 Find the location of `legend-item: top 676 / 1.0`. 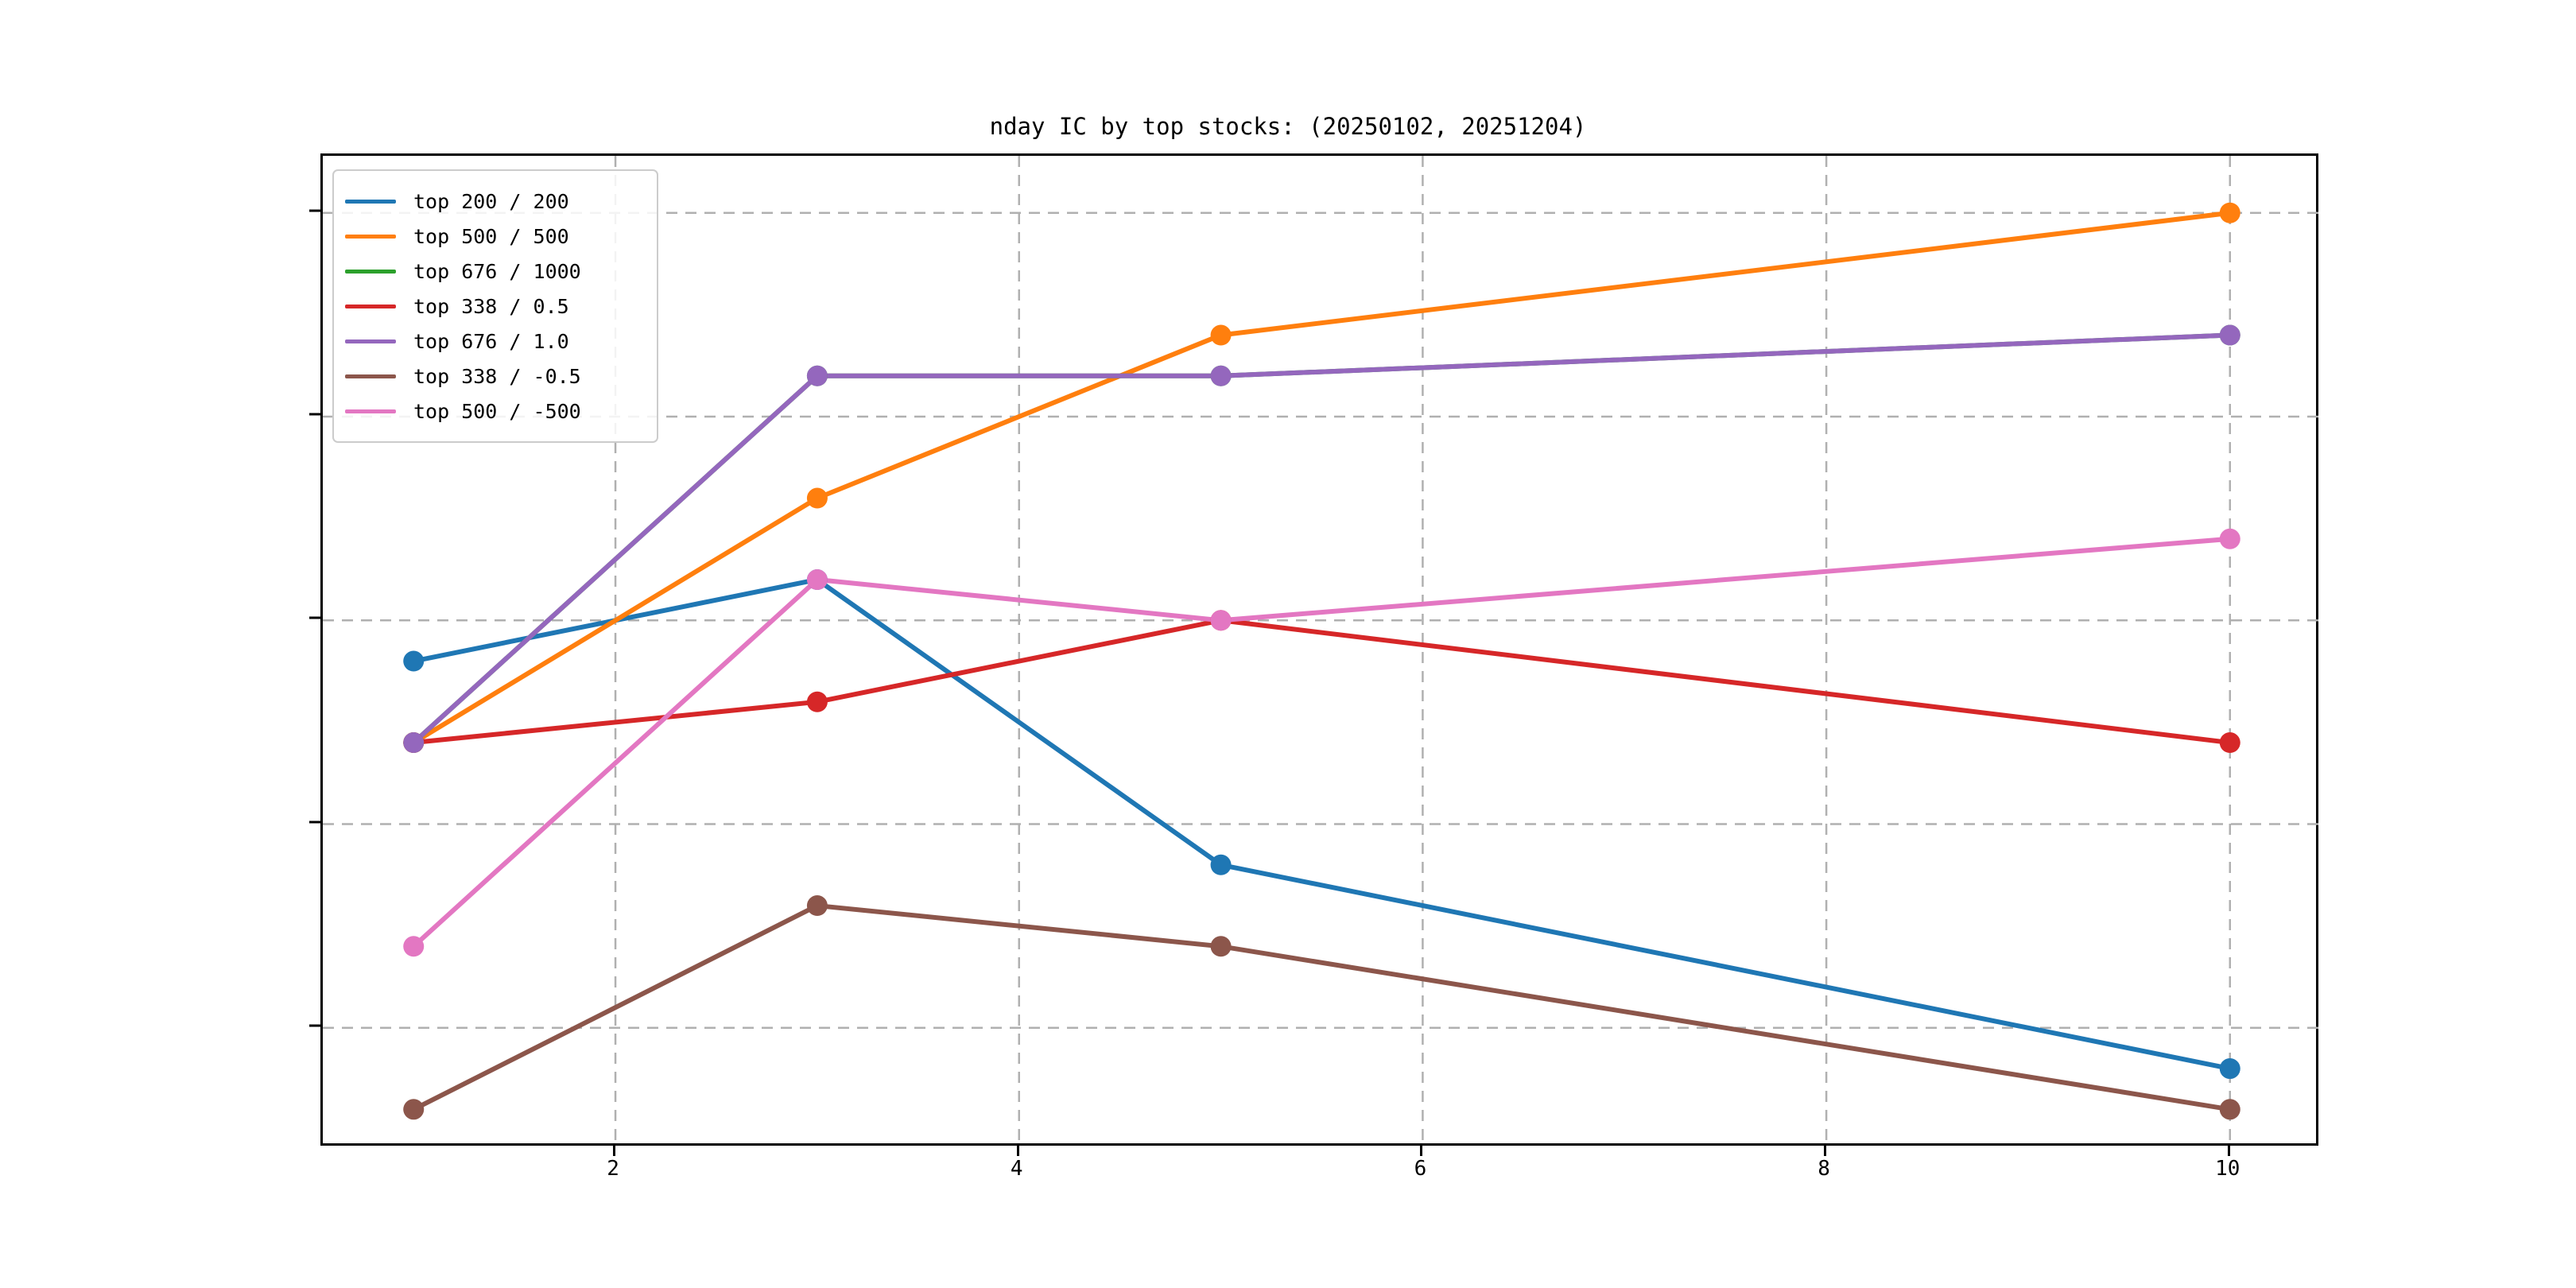

legend-item: top 676 / 1.0 is located at coordinates (494, 342).